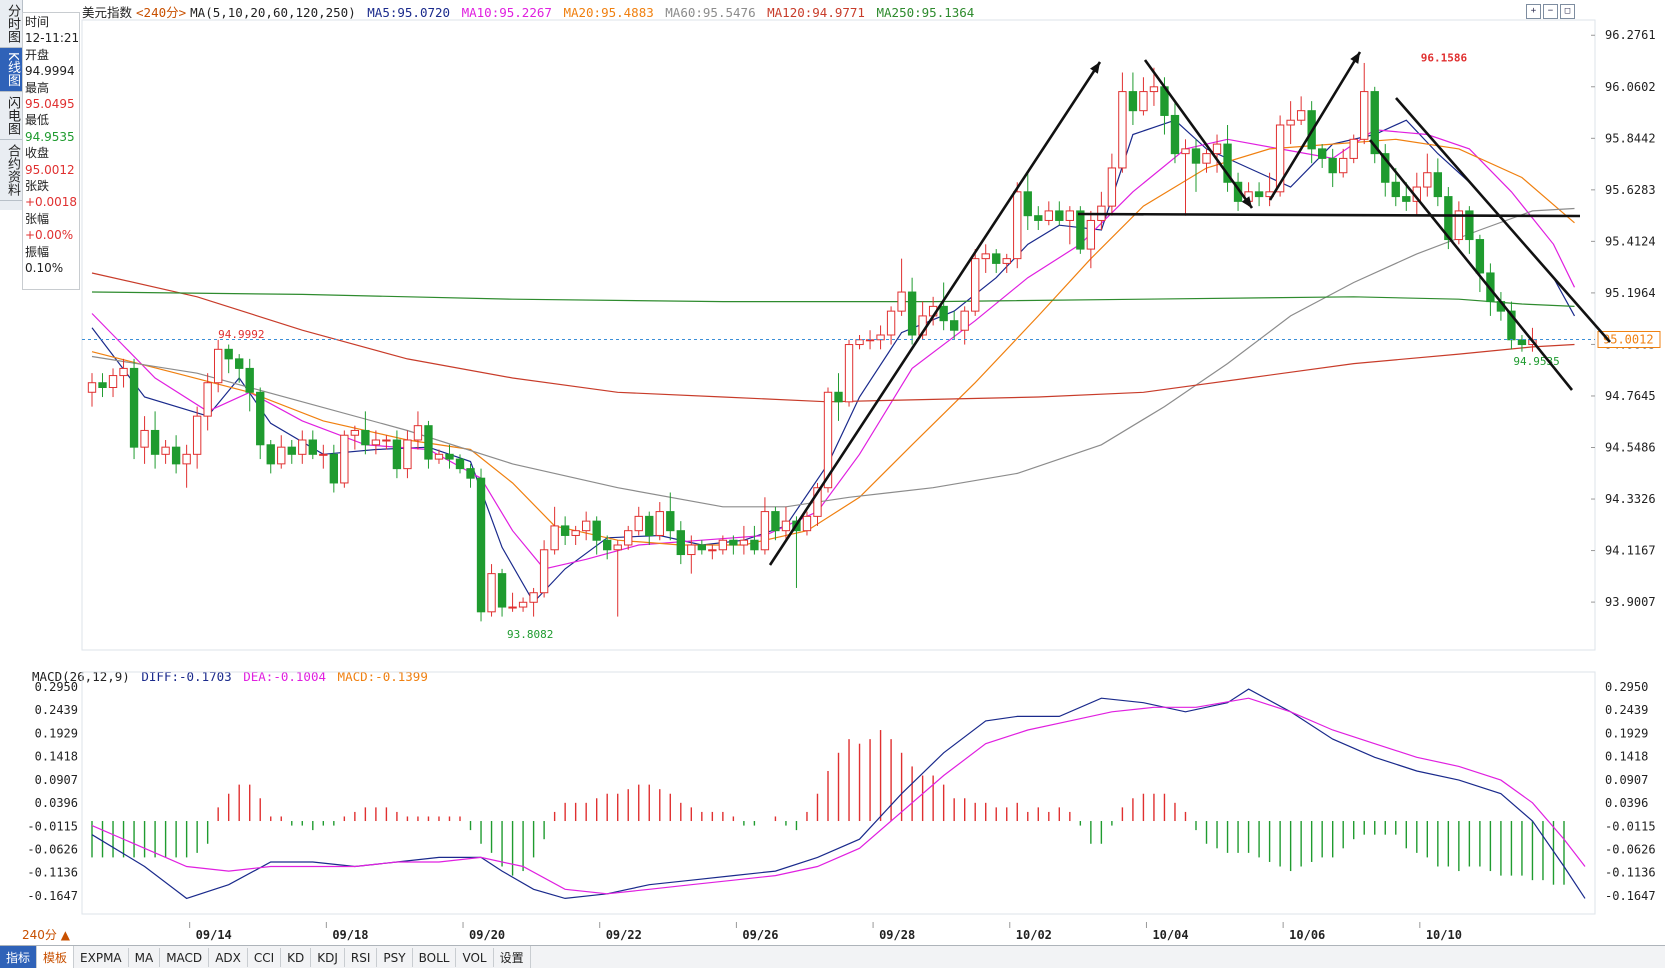  What do you see at coordinates (1536, 361) in the screenshot?
I see `last-low-annotation: 94.9535` at bounding box center [1536, 361].